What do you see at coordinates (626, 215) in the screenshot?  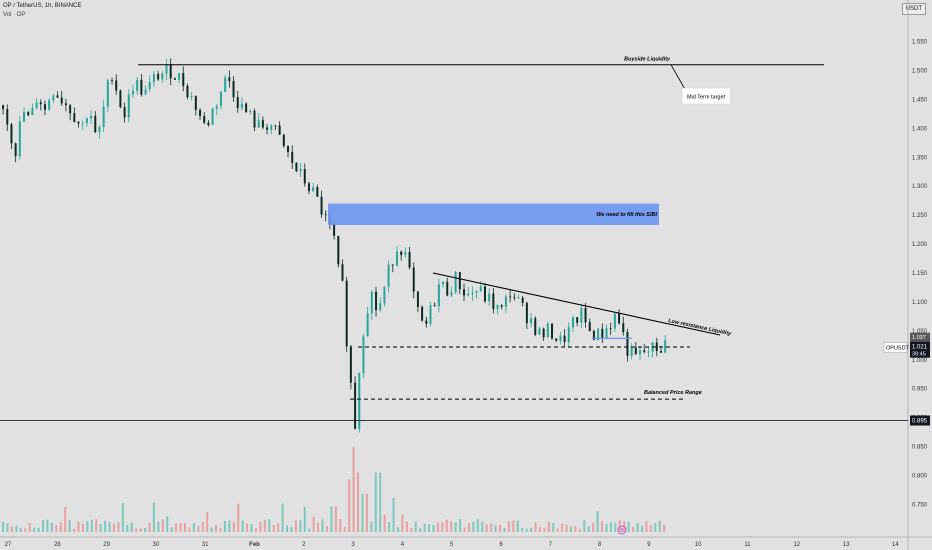 I see `sibi-zone-label: We need to fill this SIBI` at bounding box center [626, 215].